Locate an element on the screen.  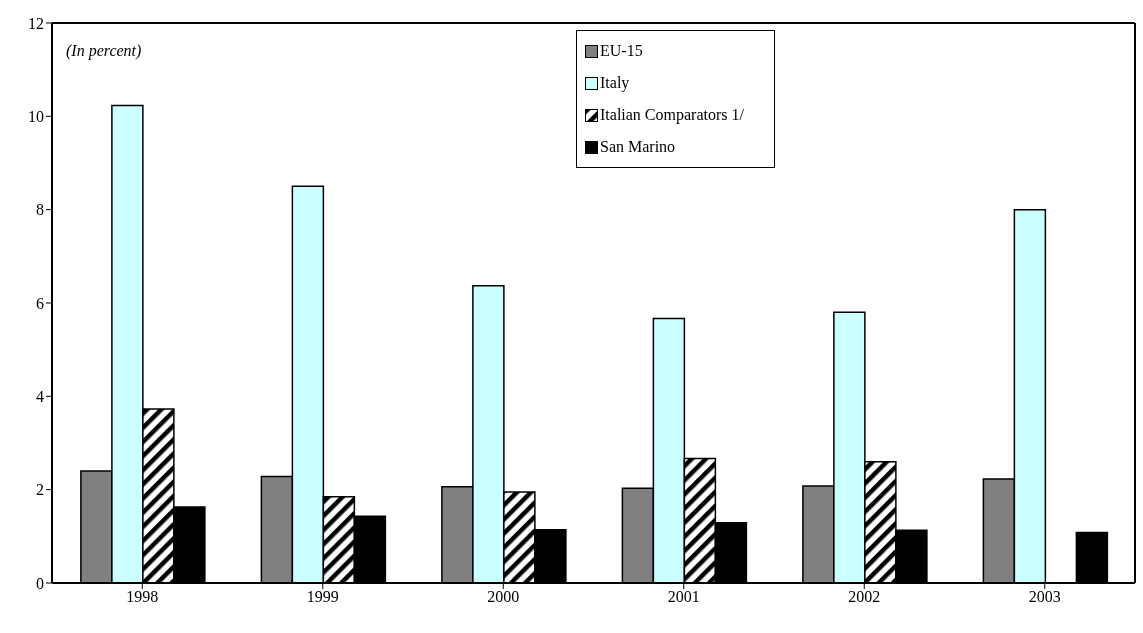
x-tick-label: 2001 is located at coordinates (683, 597).